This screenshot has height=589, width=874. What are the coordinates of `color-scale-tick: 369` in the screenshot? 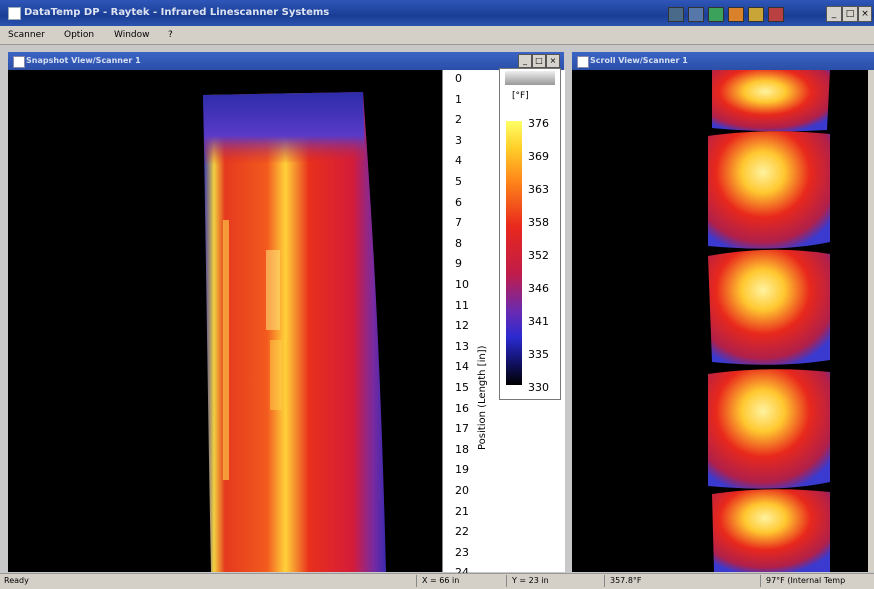 It's located at (538, 156).